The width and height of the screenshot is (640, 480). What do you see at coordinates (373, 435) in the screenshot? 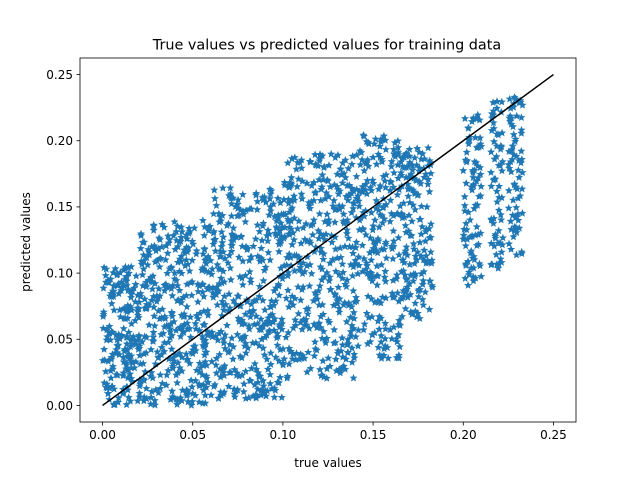
I see `x-tick-label: 0.15` at bounding box center [373, 435].